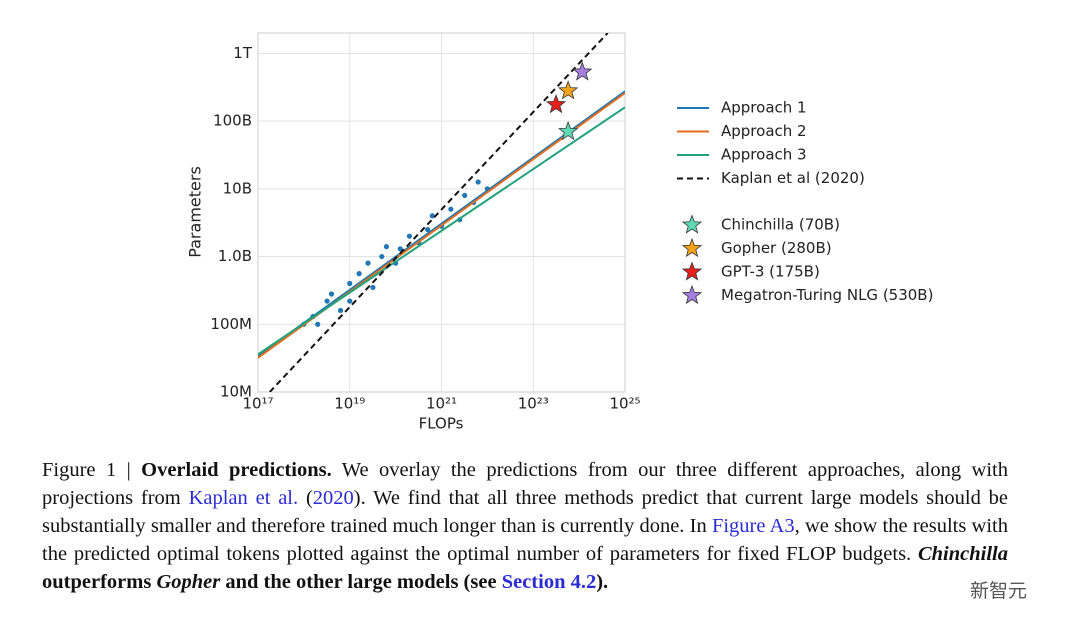 The image size is (1080, 634). What do you see at coordinates (764, 155) in the screenshot?
I see `legend-label: Approach 3` at bounding box center [764, 155].